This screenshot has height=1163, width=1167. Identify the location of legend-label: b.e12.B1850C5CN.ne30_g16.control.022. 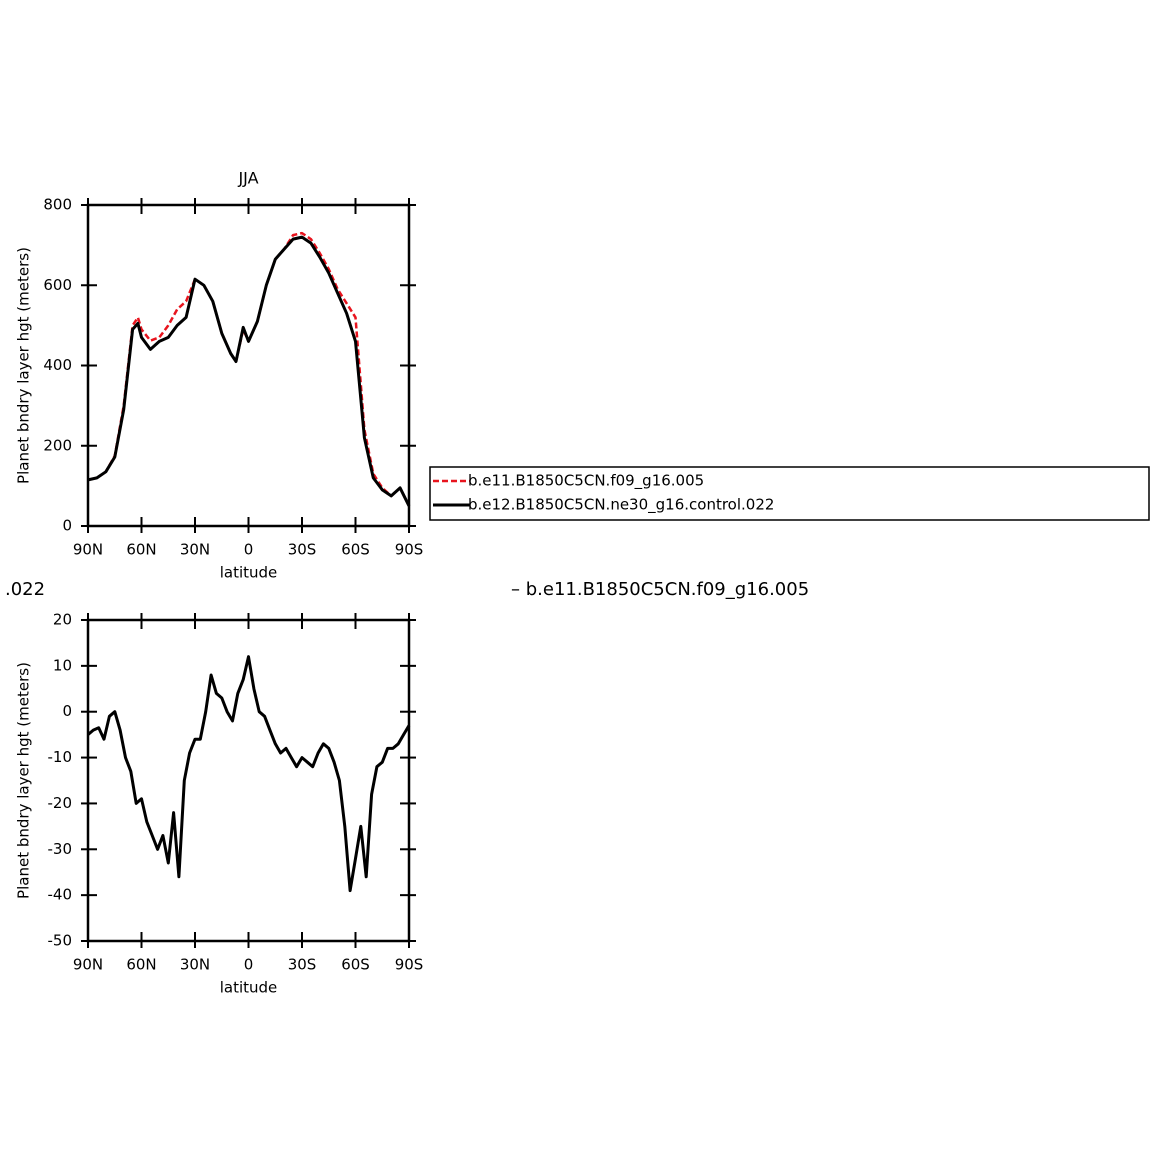
(621, 505).